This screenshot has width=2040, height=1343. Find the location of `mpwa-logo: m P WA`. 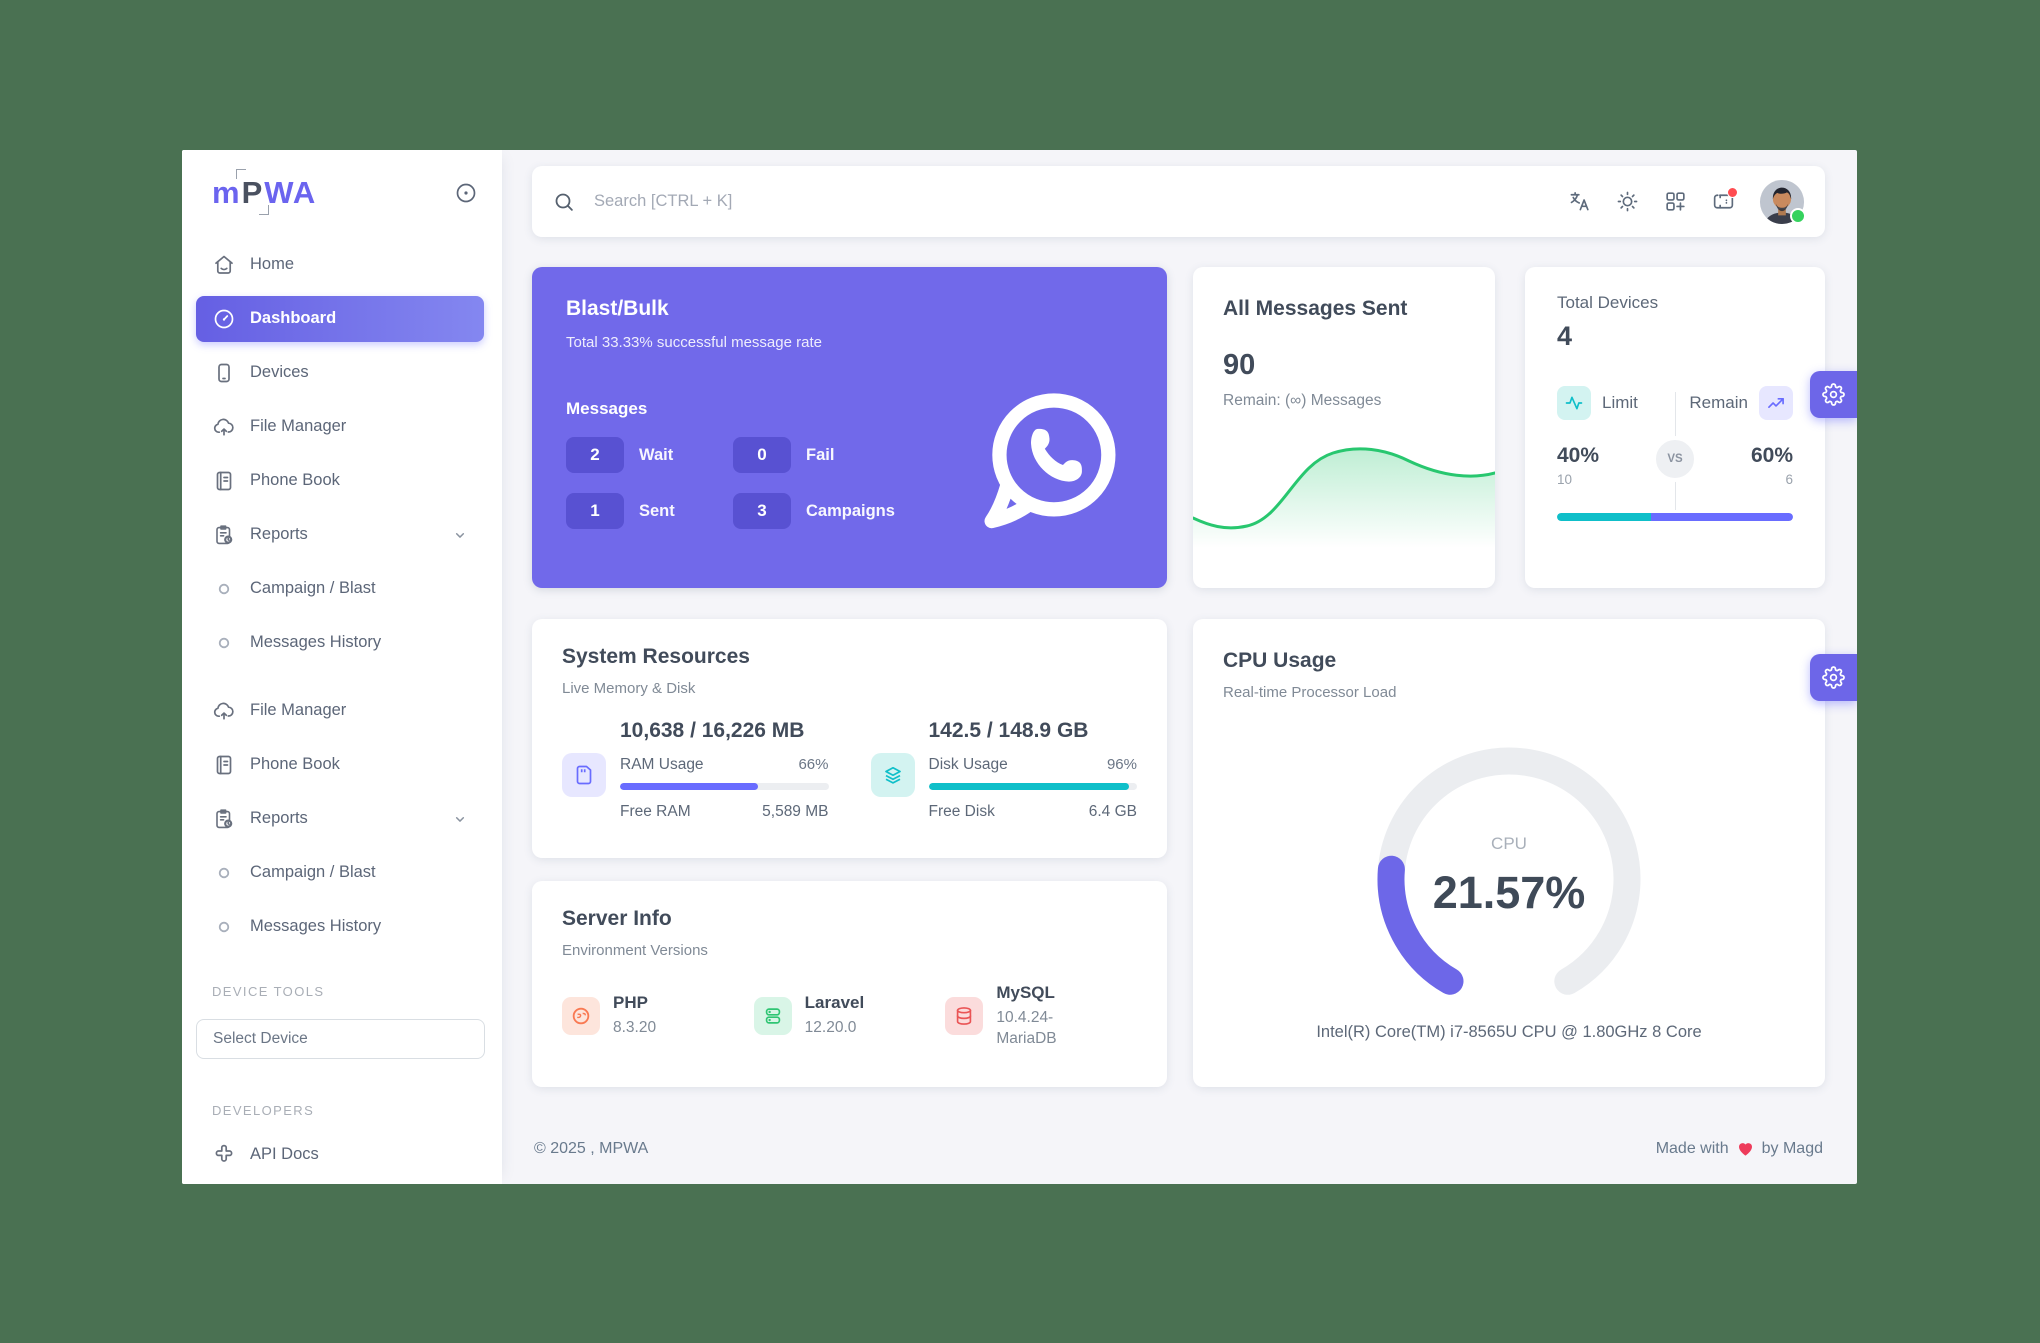

mpwa-logo: m P WA is located at coordinates (264, 191).